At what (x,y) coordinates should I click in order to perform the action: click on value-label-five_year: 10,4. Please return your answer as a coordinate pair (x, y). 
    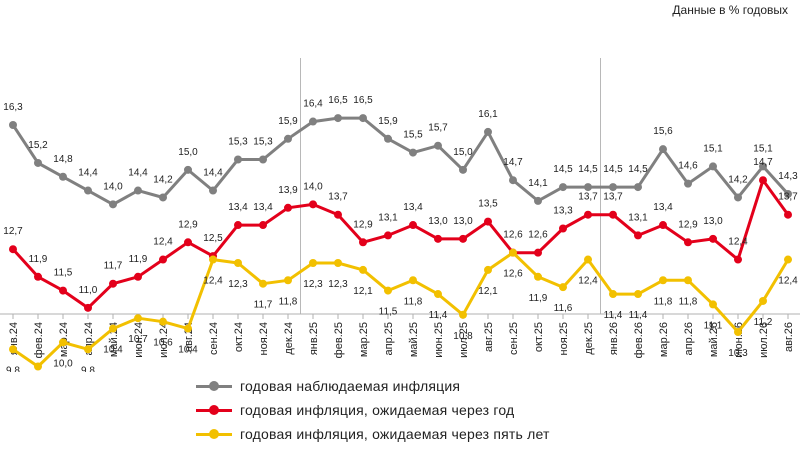
    Looking at the image, I should click on (113, 350).